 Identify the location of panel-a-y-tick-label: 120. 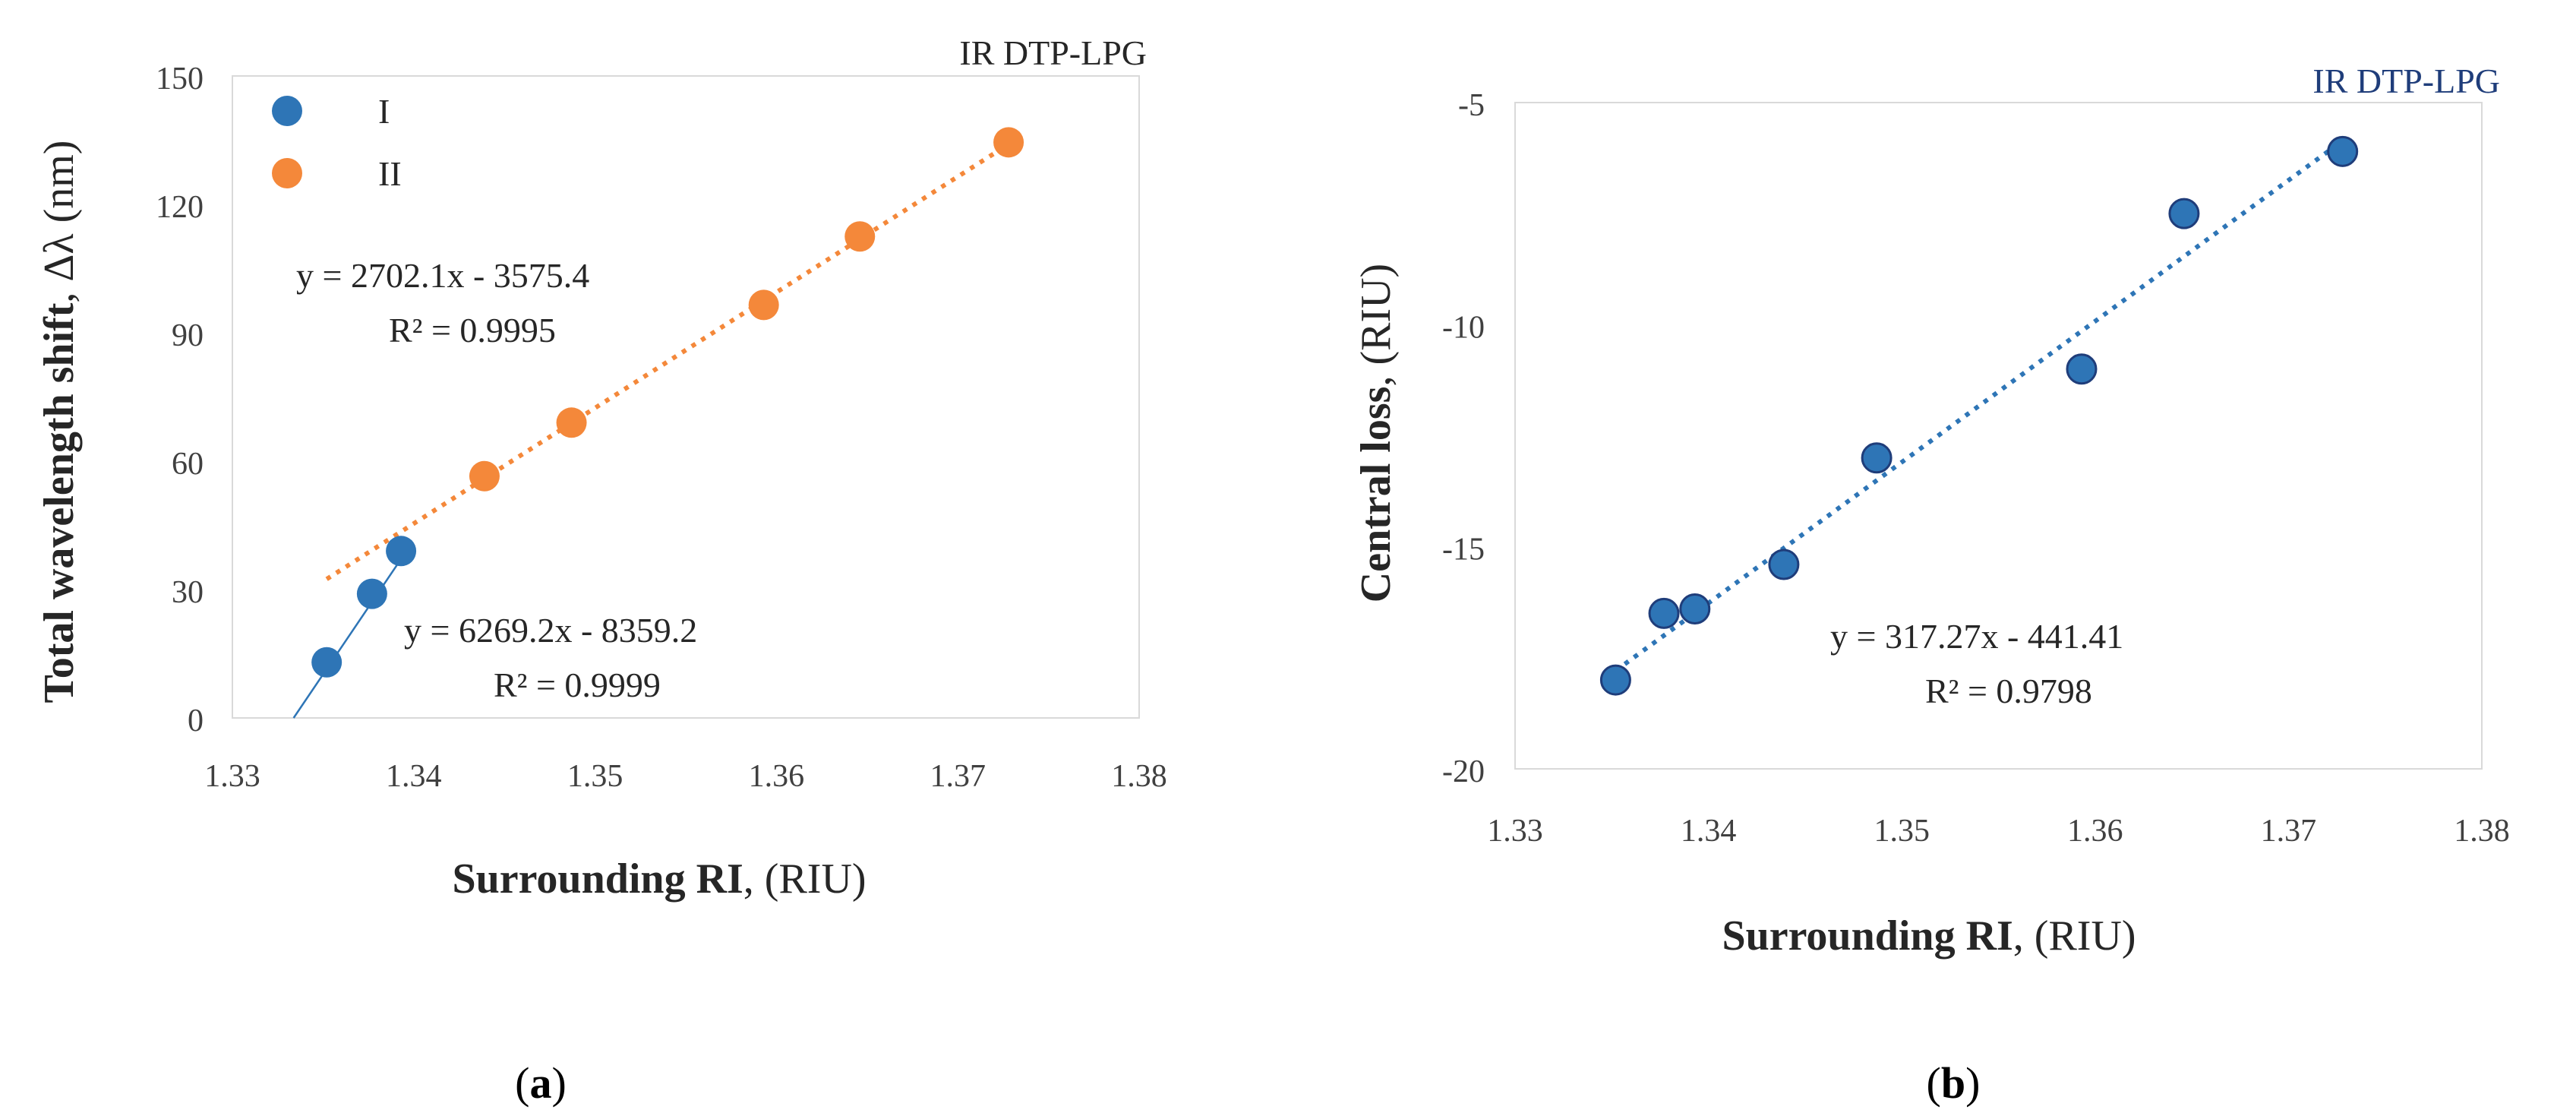
(180, 207).